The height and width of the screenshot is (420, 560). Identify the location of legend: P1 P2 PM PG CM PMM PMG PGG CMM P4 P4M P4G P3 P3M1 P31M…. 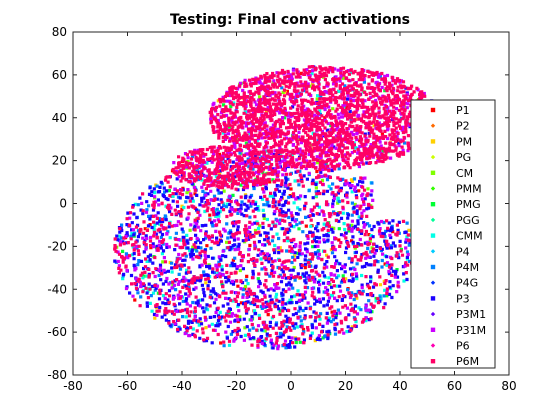
(453, 234).